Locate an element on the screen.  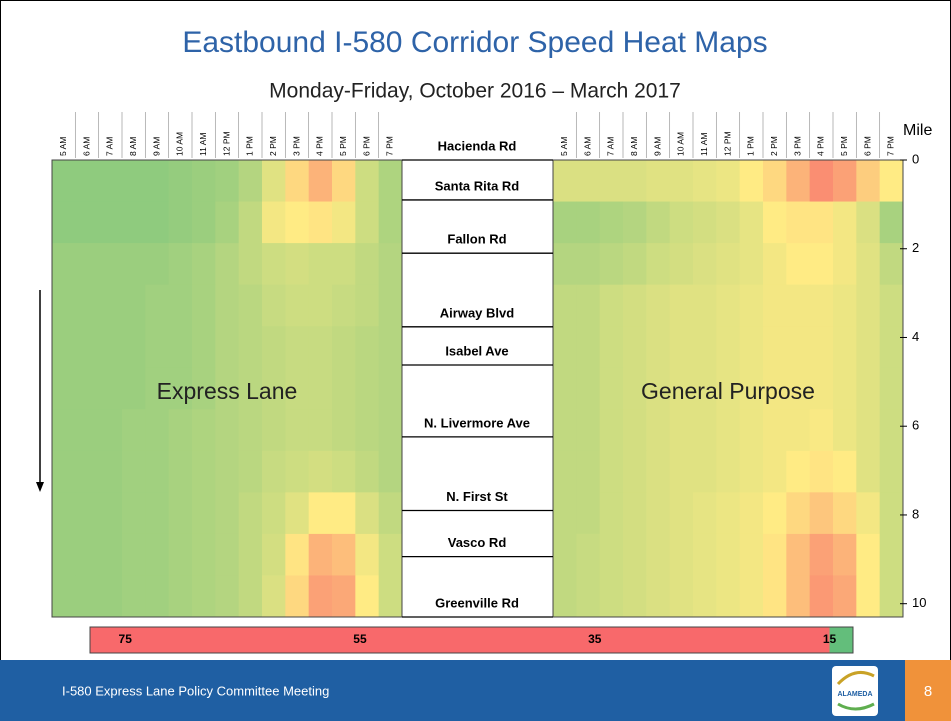
y-tick-label: 4 is located at coordinates (915, 336).